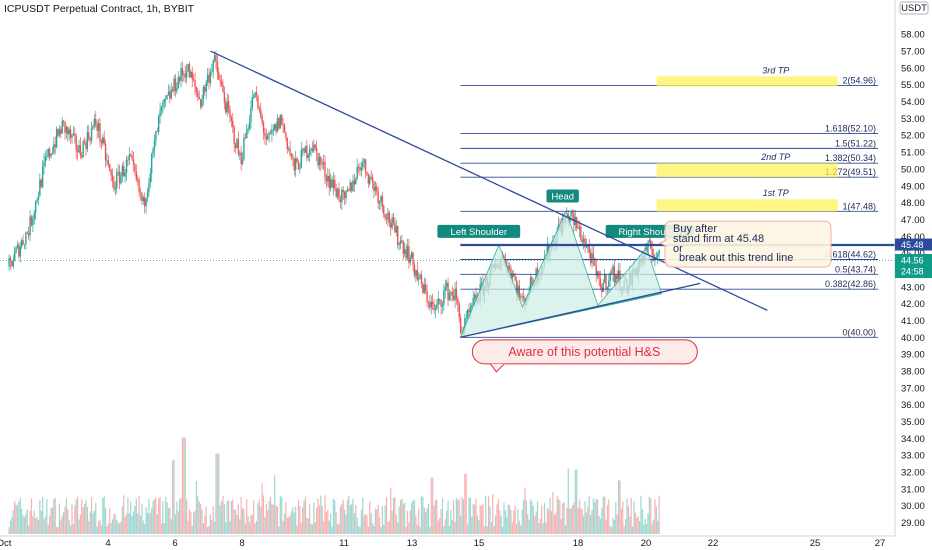 This screenshot has width=932, height=550. What do you see at coordinates (913, 473) in the screenshot?
I see `y-tick-label: 32.00` at bounding box center [913, 473].